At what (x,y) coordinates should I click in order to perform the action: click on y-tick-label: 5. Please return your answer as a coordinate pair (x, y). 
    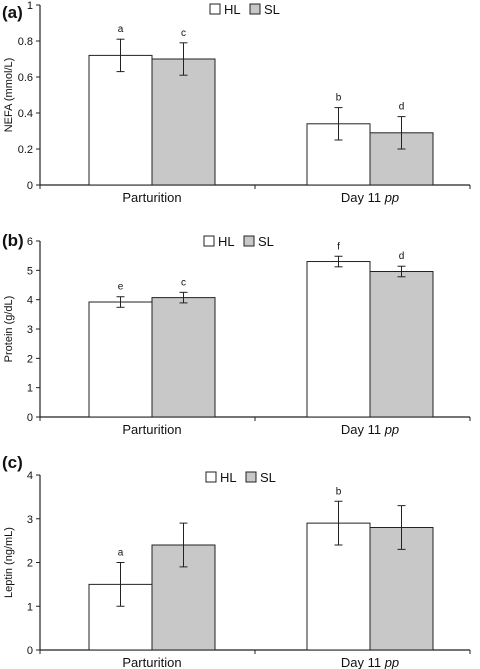
    Looking at the image, I should click on (30, 271).